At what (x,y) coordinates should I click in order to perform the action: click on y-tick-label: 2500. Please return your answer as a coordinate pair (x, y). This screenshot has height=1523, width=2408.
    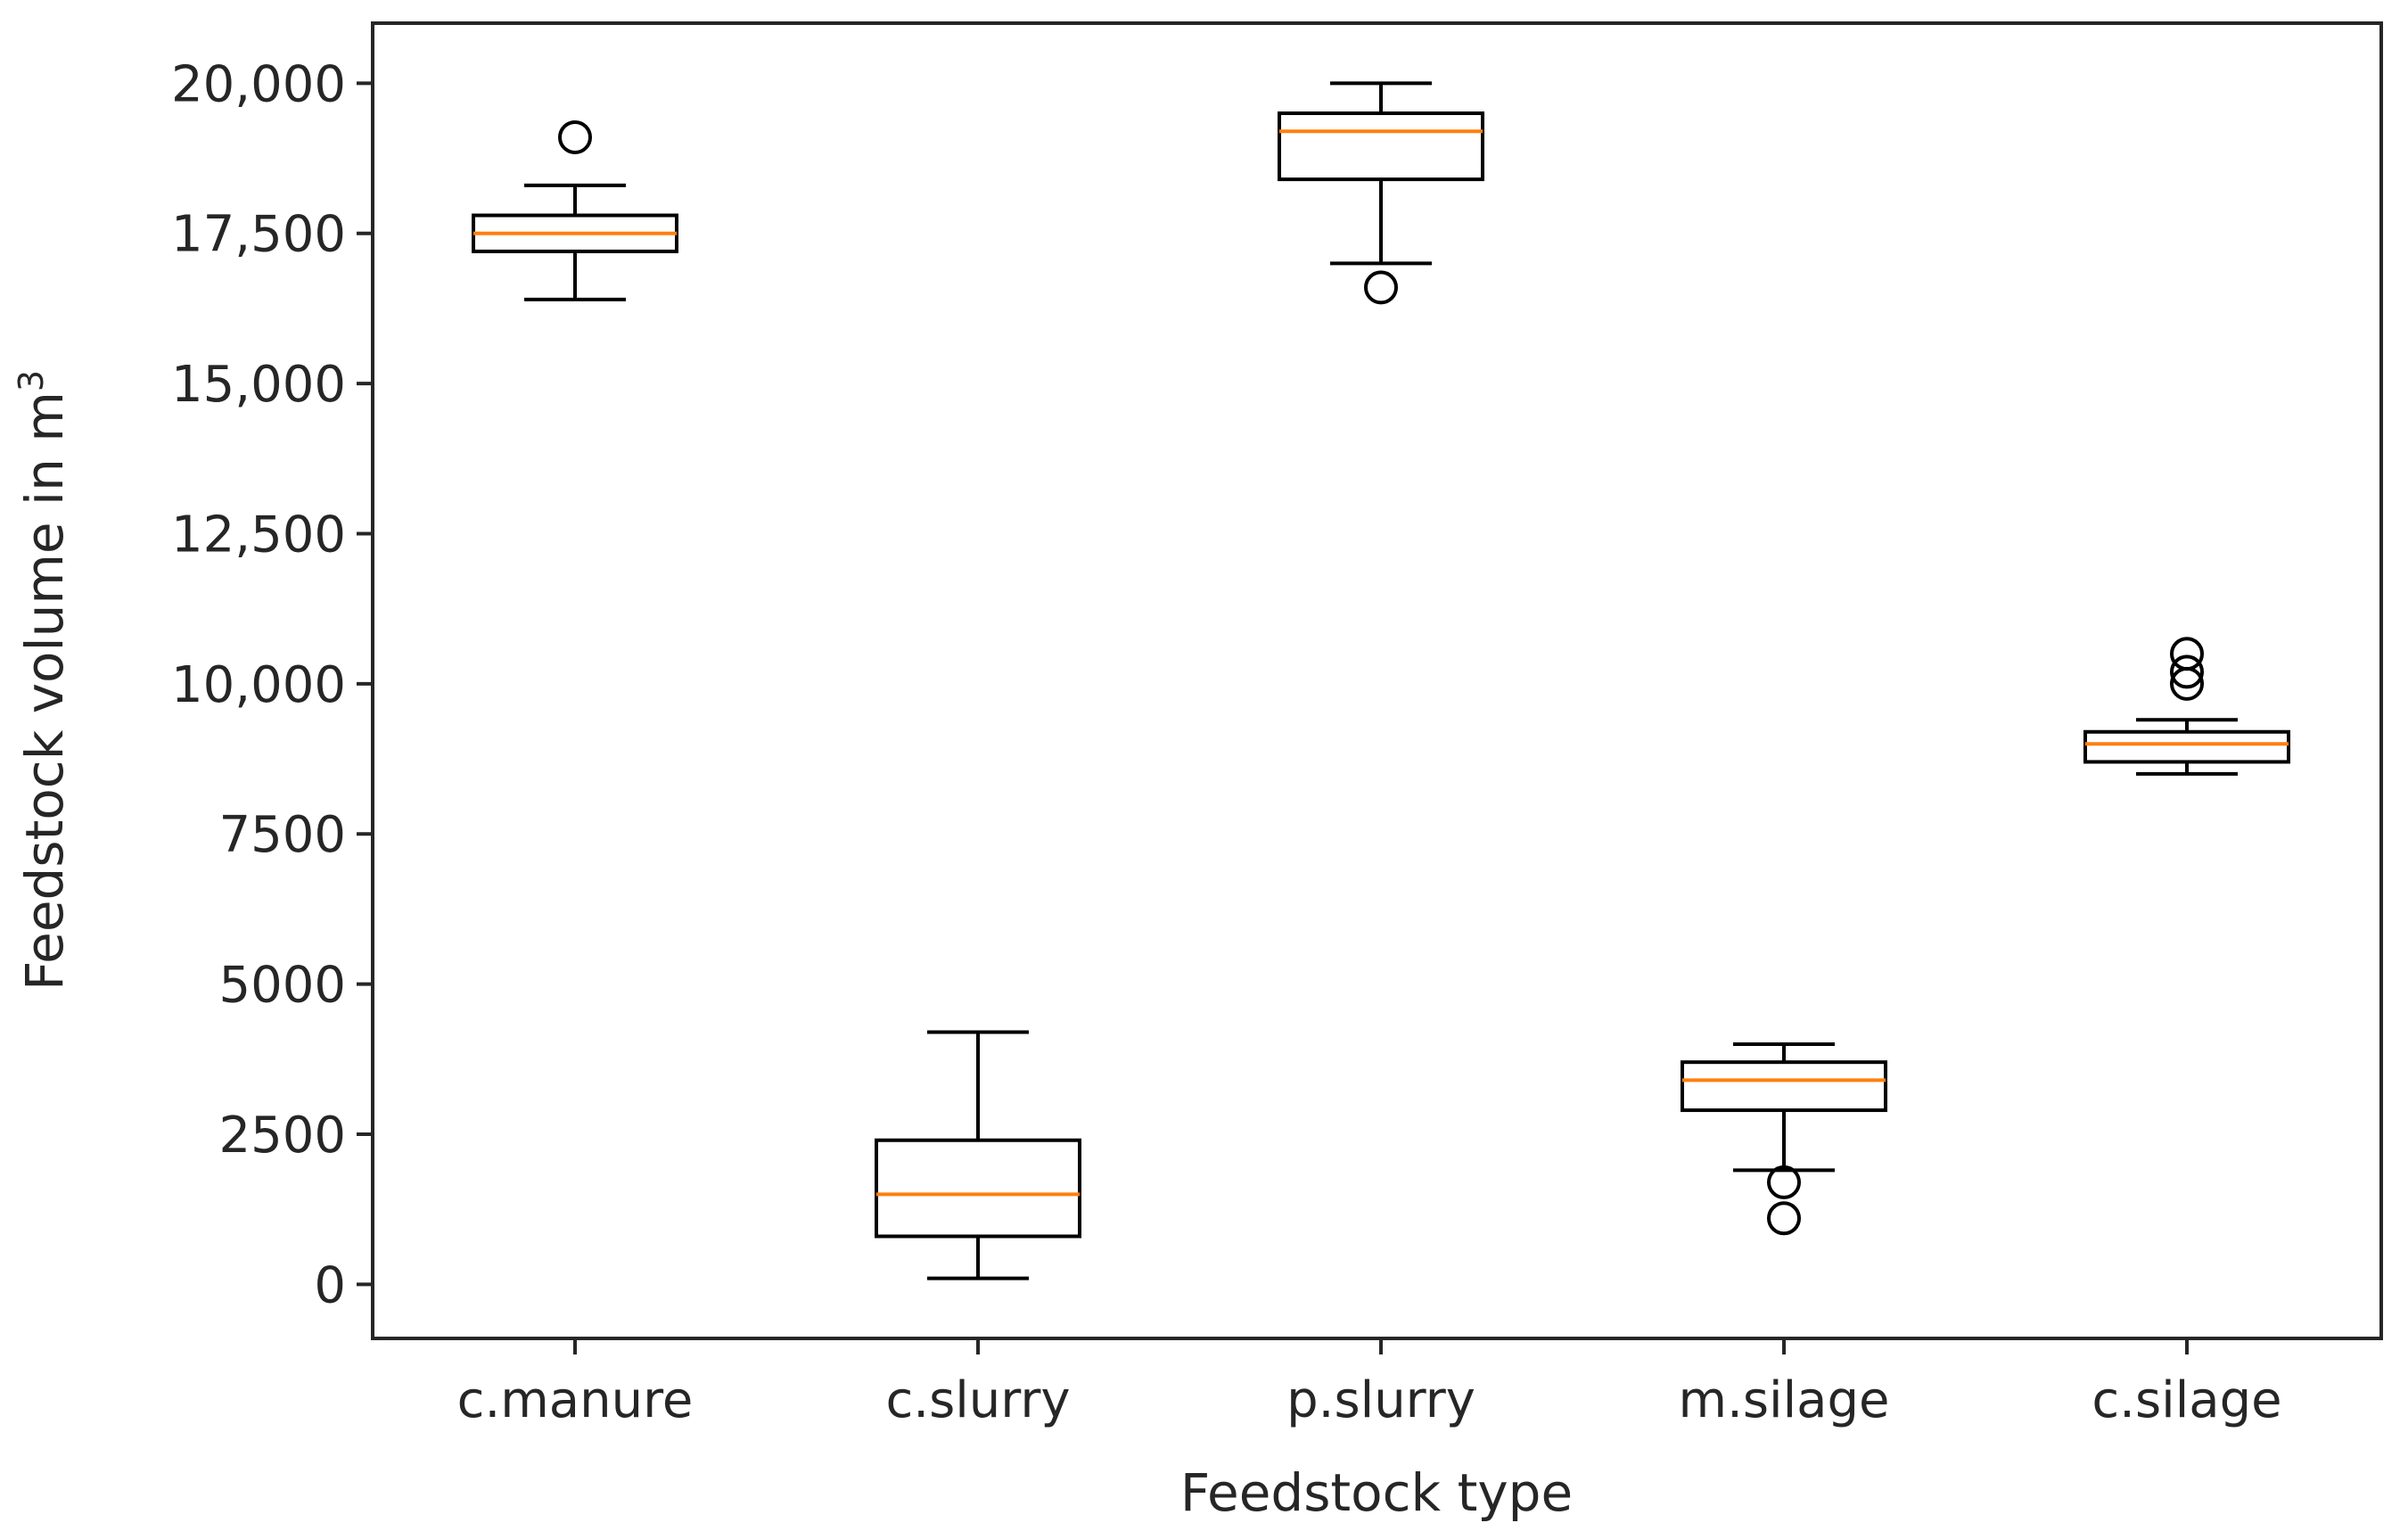
    Looking at the image, I should click on (282, 1136).